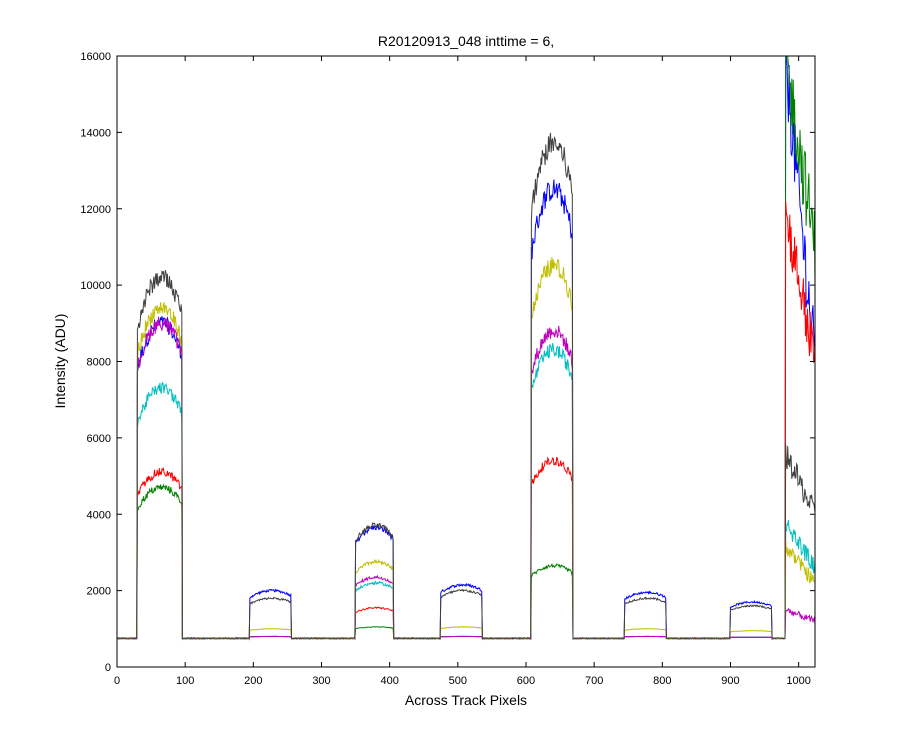 The image size is (900, 750). Describe the element at coordinates (253, 681) in the screenshot. I see `x-tick-label: 200` at that location.